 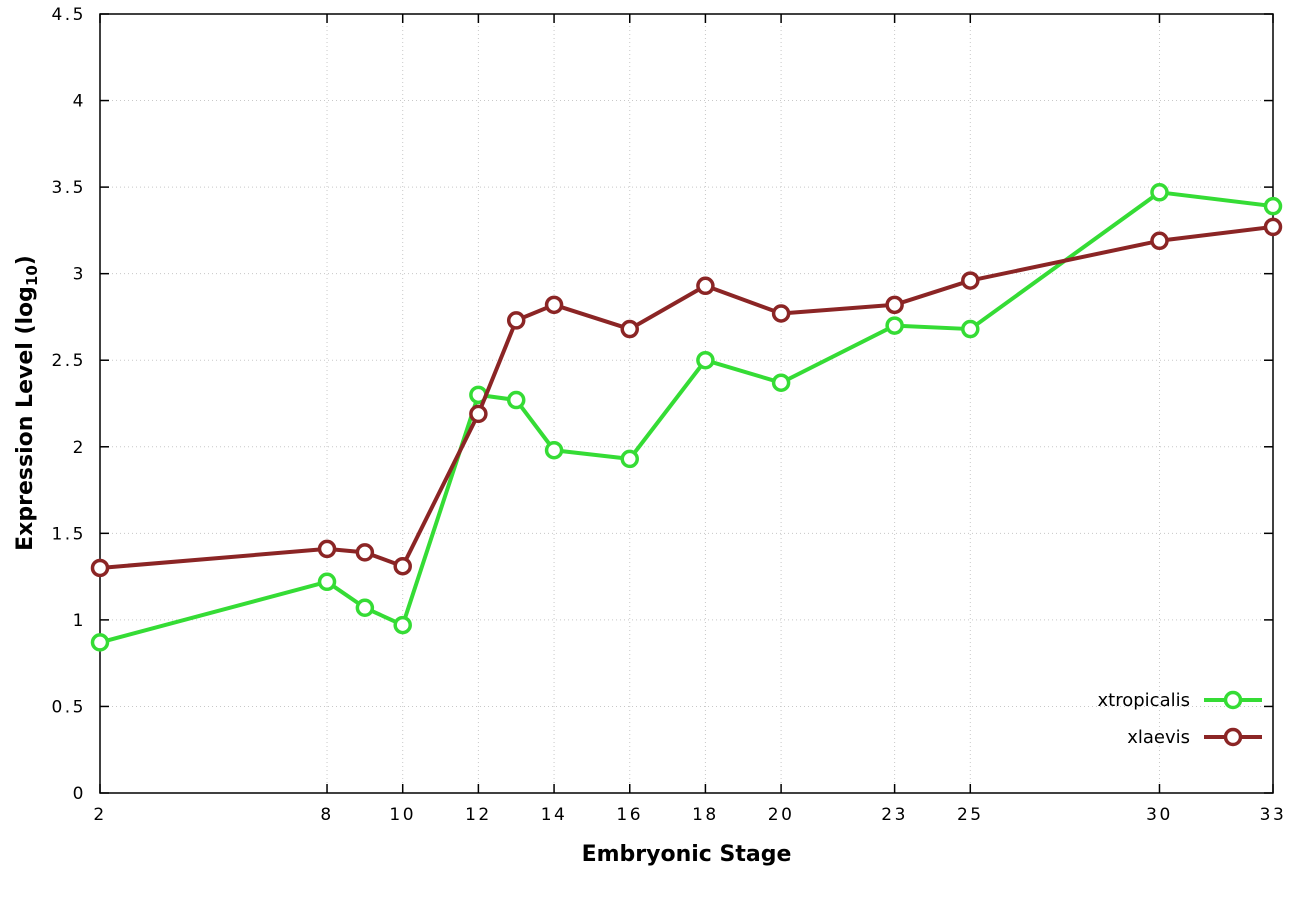 What do you see at coordinates (970, 815) in the screenshot?
I see `x-tick-label: 25` at bounding box center [970, 815].